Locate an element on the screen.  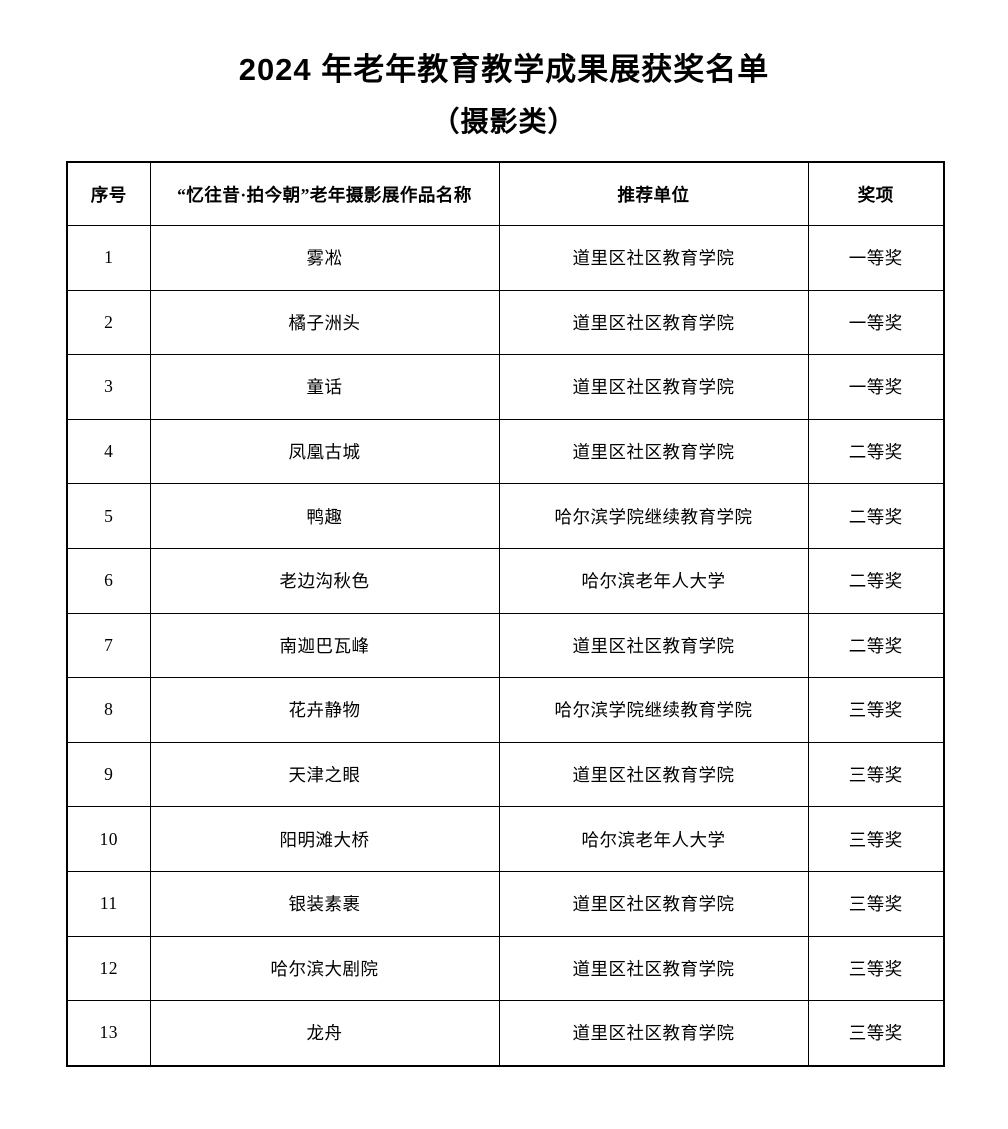
table-header-row: 序号 “忆往昔·拍今朝”老年摄影展作品名称 推荐单位 奖项 is located at coordinates (505, 193).